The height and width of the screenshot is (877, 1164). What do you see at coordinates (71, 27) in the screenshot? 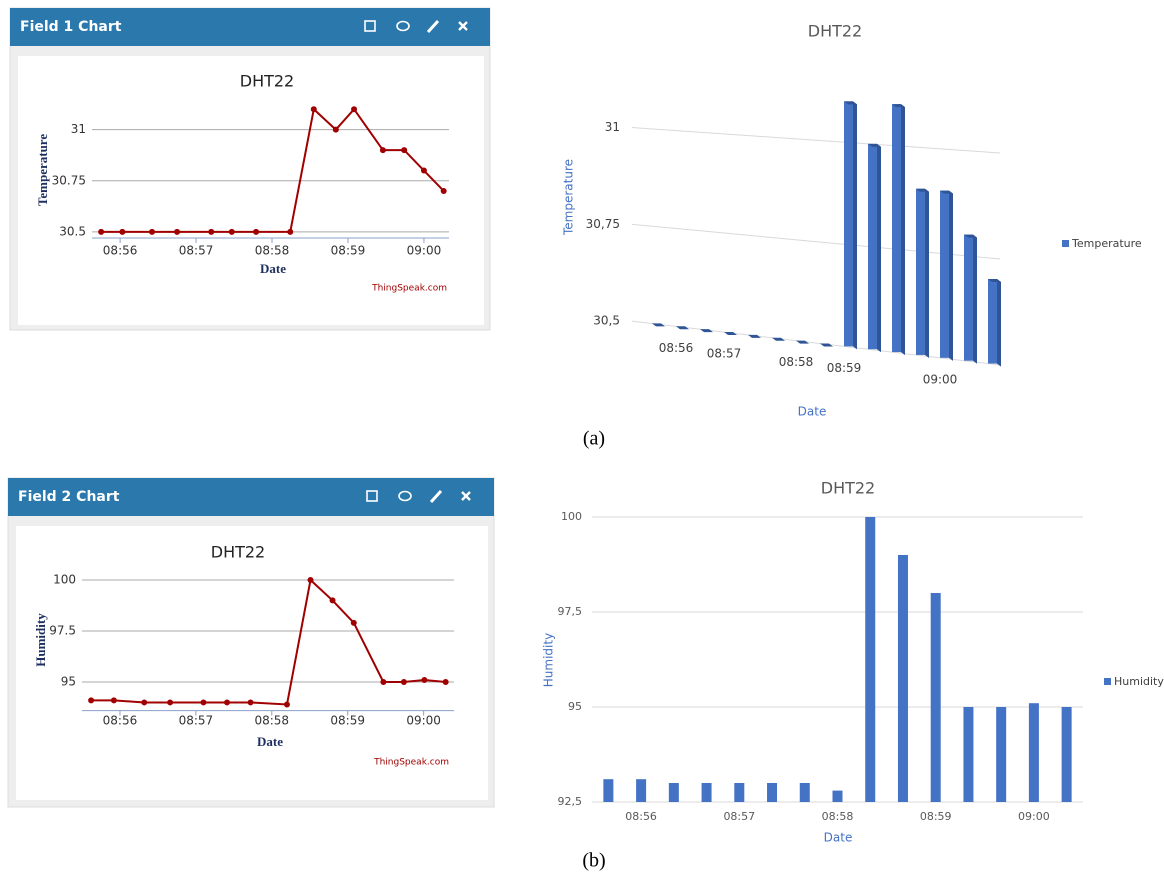
I see `panel-title: Field 1 Chart` at bounding box center [71, 27].